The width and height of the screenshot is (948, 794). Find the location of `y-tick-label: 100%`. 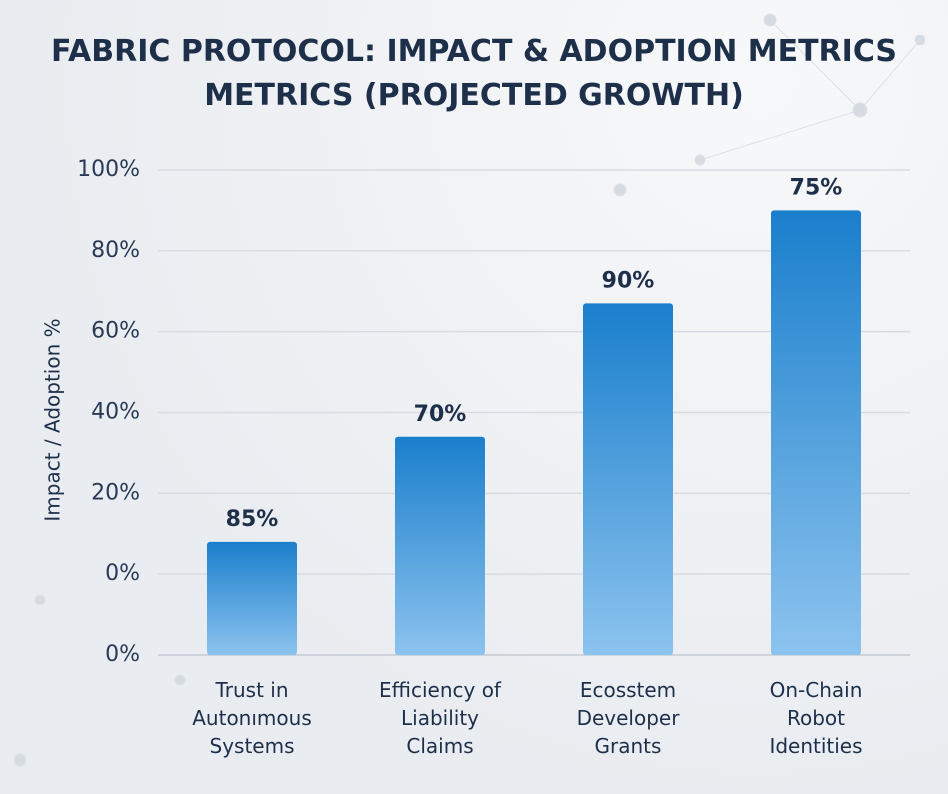

y-tick-label: 100% is located at coordinates (108, 169).